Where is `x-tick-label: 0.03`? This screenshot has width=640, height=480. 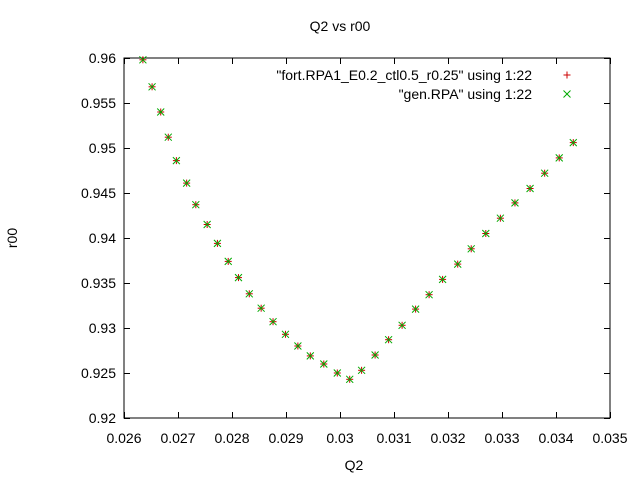 x-tick-label: 0.03 is located at coordinates (339, 438).